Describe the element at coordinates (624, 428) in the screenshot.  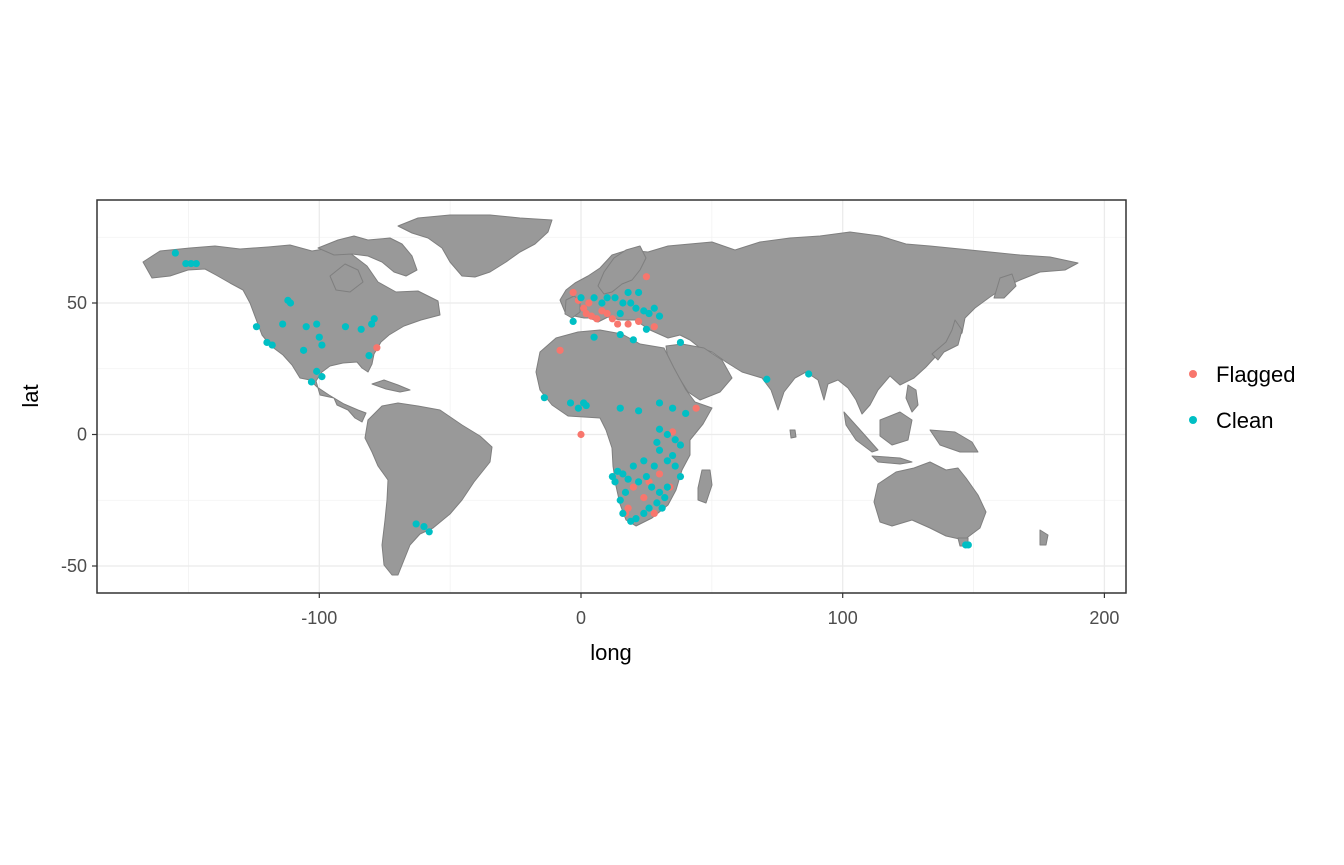
I see `africa` at that location.